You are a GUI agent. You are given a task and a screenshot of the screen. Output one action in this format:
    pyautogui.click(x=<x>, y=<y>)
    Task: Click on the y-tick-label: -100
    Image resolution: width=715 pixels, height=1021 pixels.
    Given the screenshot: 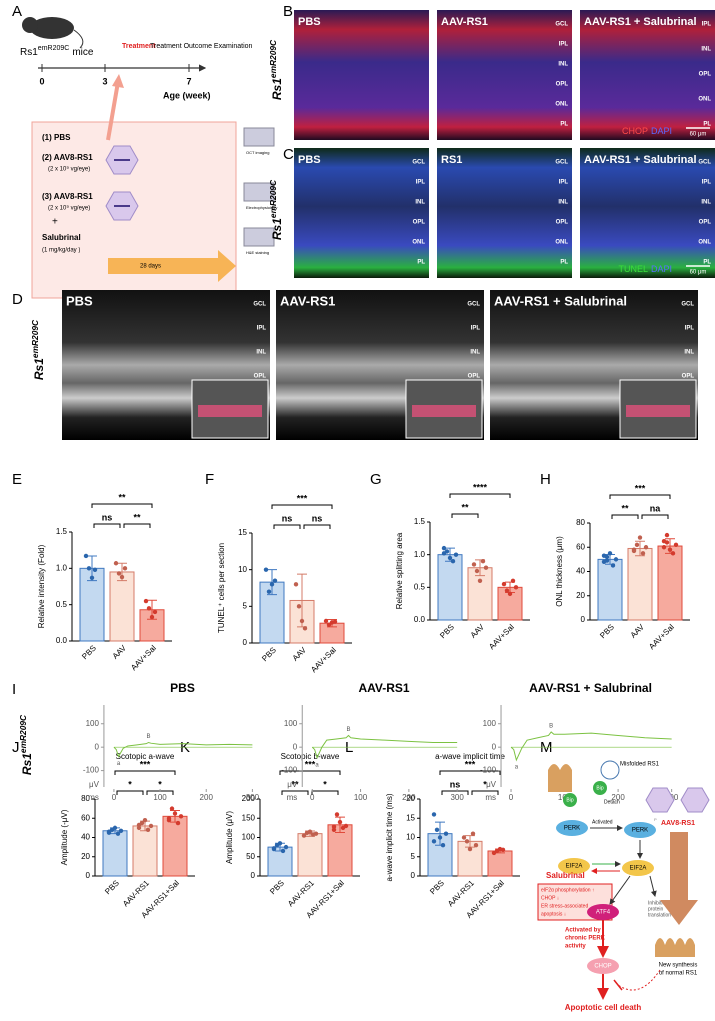 What is the action you would take?
    pyautogui.click(x=289, y=770)
    